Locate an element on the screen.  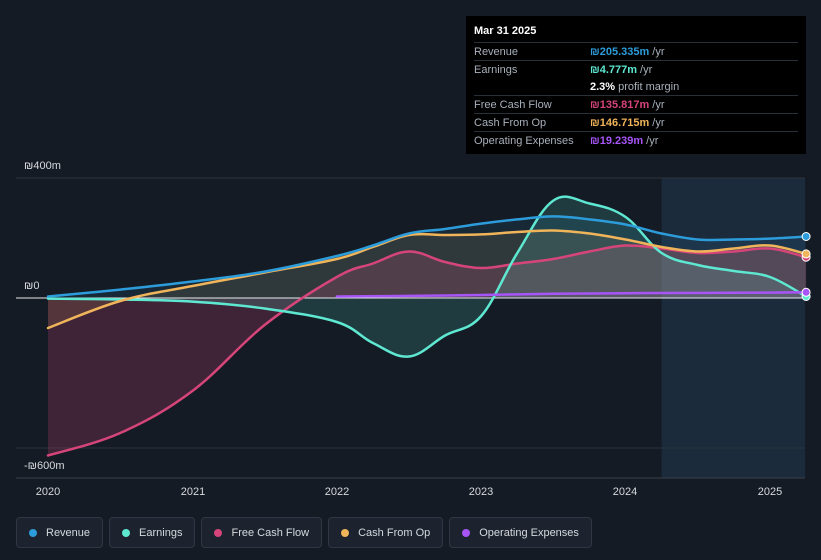
y-label-bottom: -₪600m is located at coordinates (44, 466).